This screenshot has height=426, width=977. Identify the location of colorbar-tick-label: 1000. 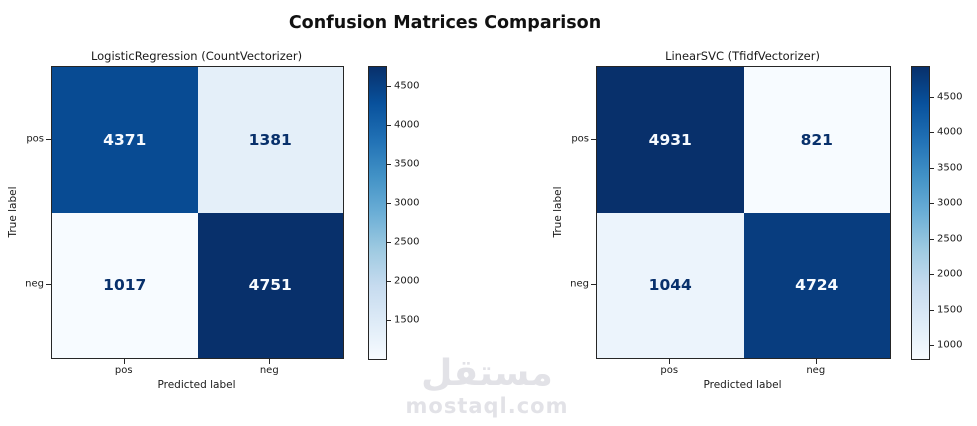
(950, 345).